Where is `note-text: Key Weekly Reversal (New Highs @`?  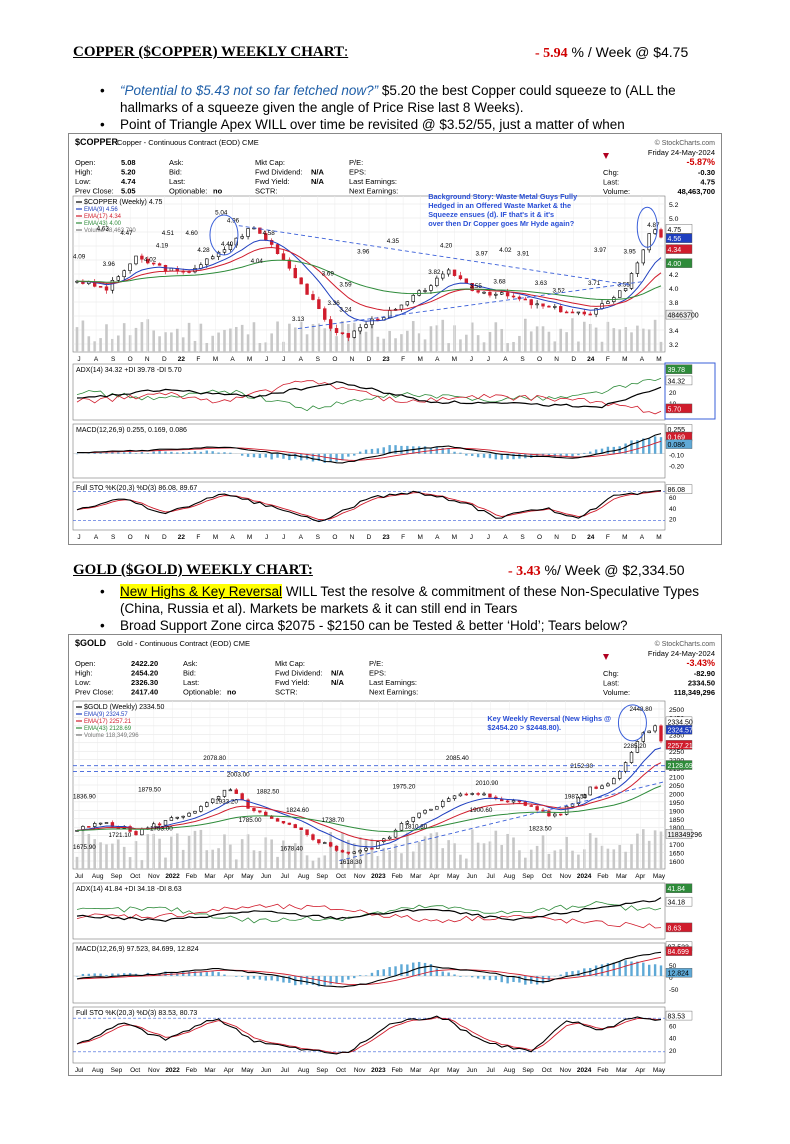
note-text: Key Weekly Reversal (New Highs @ is located at coordinates (549, 718).